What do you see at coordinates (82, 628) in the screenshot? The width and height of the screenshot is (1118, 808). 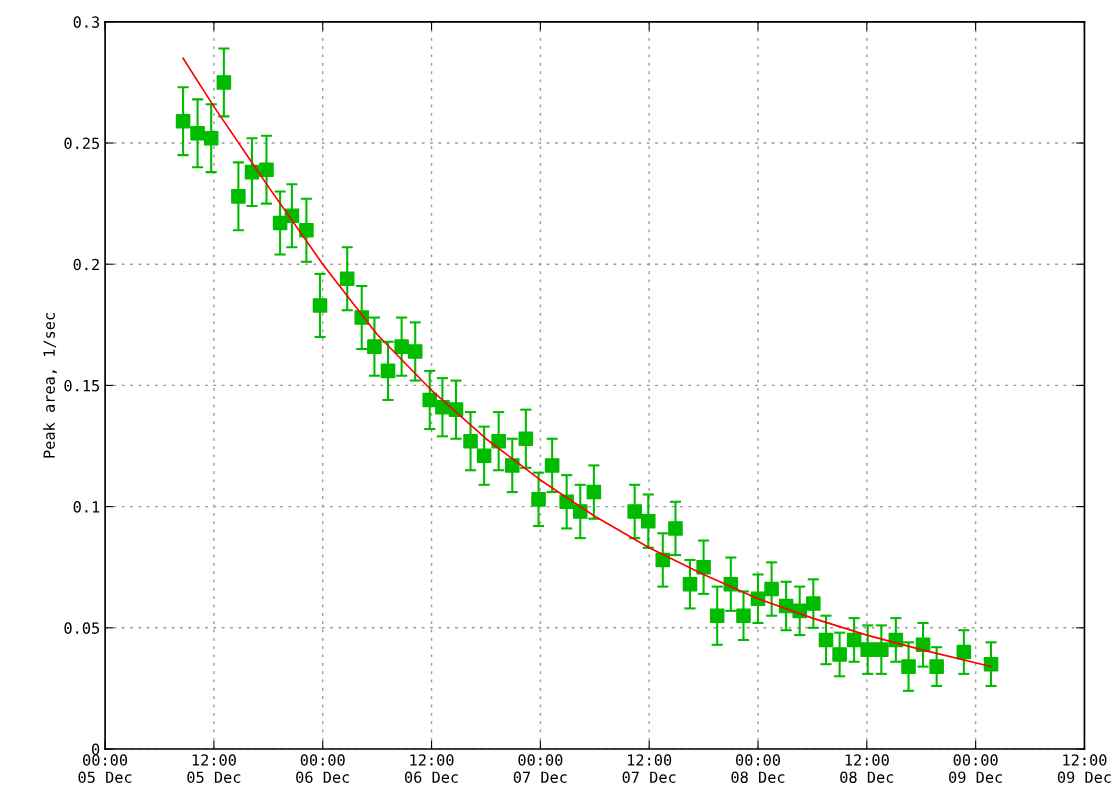 I see `y-tick-label: 0.05` at bounding box center [82, 628].